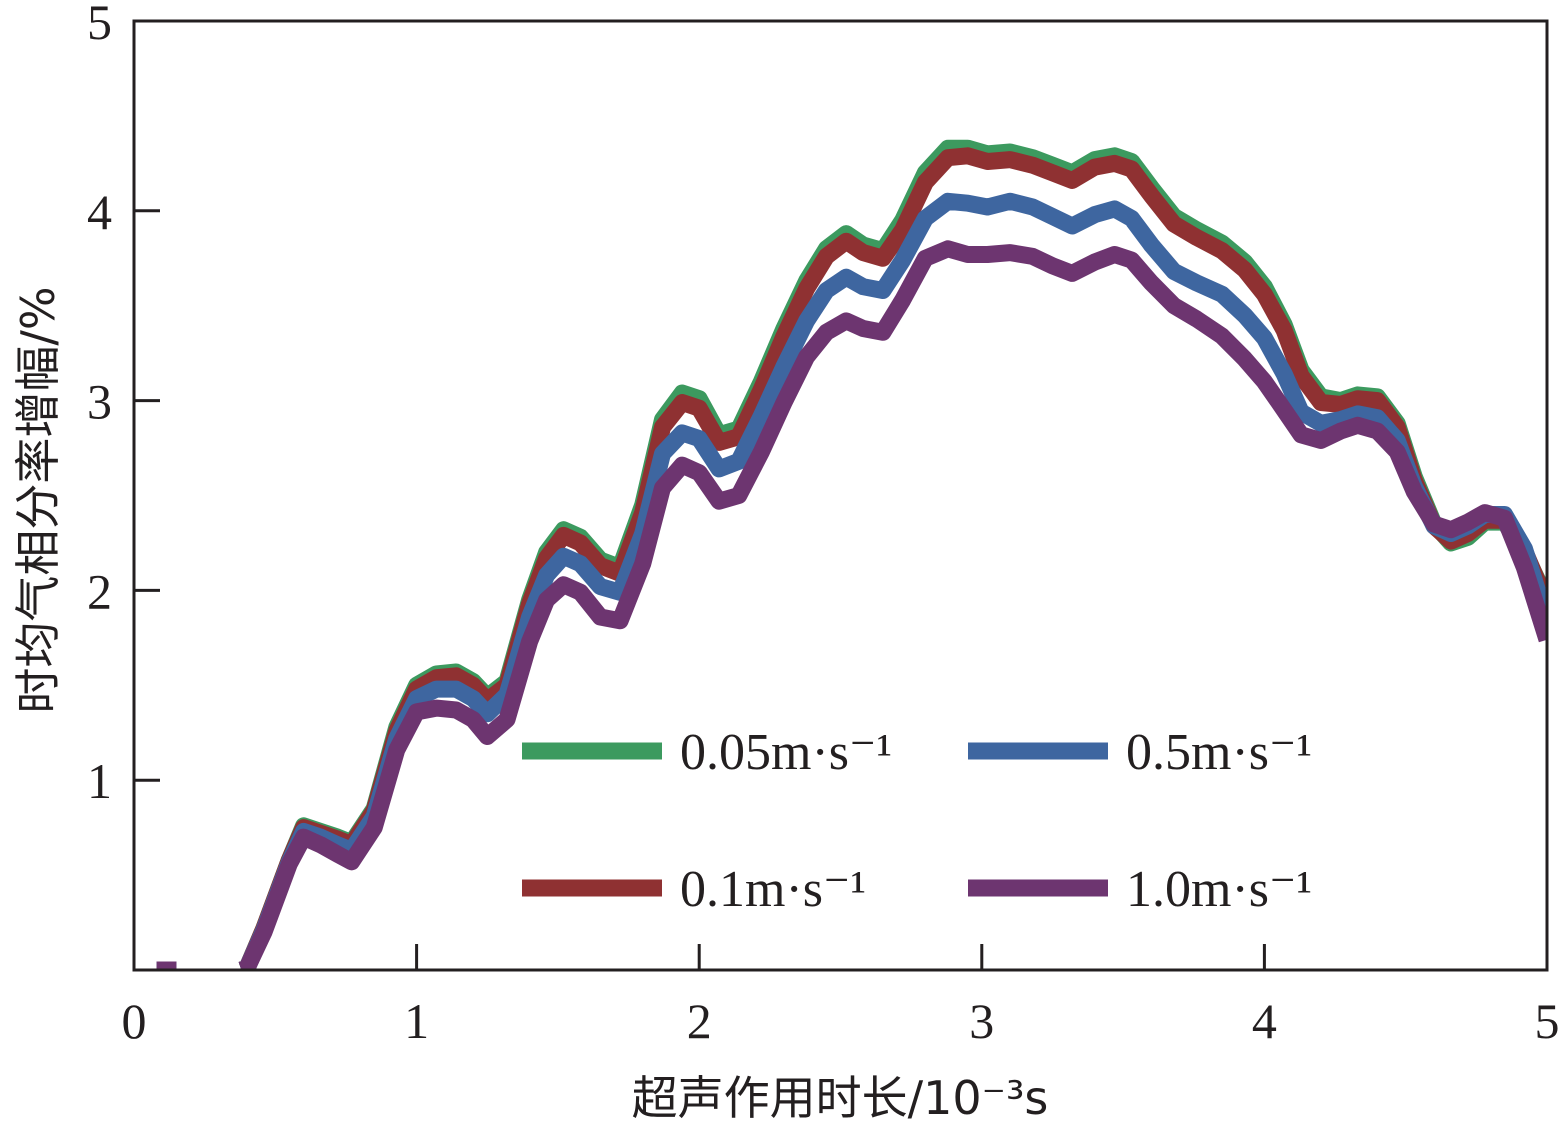 The height and width of the screenshot is (1128, 1564). What do you see at coordinates (99, 591) in the screenshot?
I see `y-tick-label: 2` at bounding box center [99, 591].